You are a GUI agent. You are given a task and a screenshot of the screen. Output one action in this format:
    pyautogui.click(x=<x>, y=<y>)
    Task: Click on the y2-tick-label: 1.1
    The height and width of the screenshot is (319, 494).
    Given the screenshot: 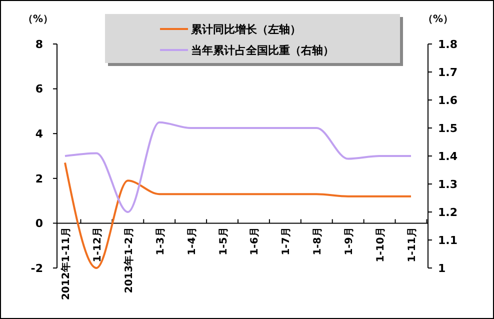 What is the action you would take?
    pyautogui.click(x=448, y=240)
    